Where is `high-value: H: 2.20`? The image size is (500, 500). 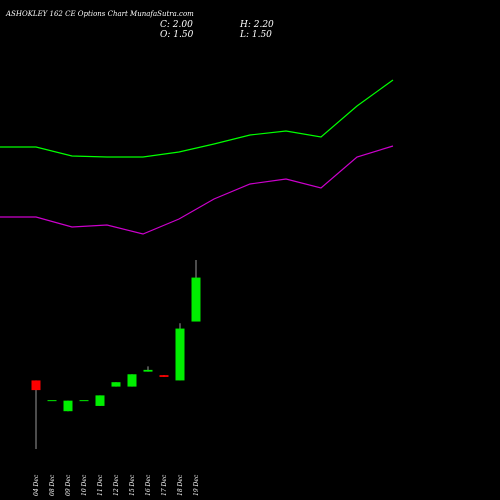 high-value: H: 2.20 is located at coordinates (257, 25).